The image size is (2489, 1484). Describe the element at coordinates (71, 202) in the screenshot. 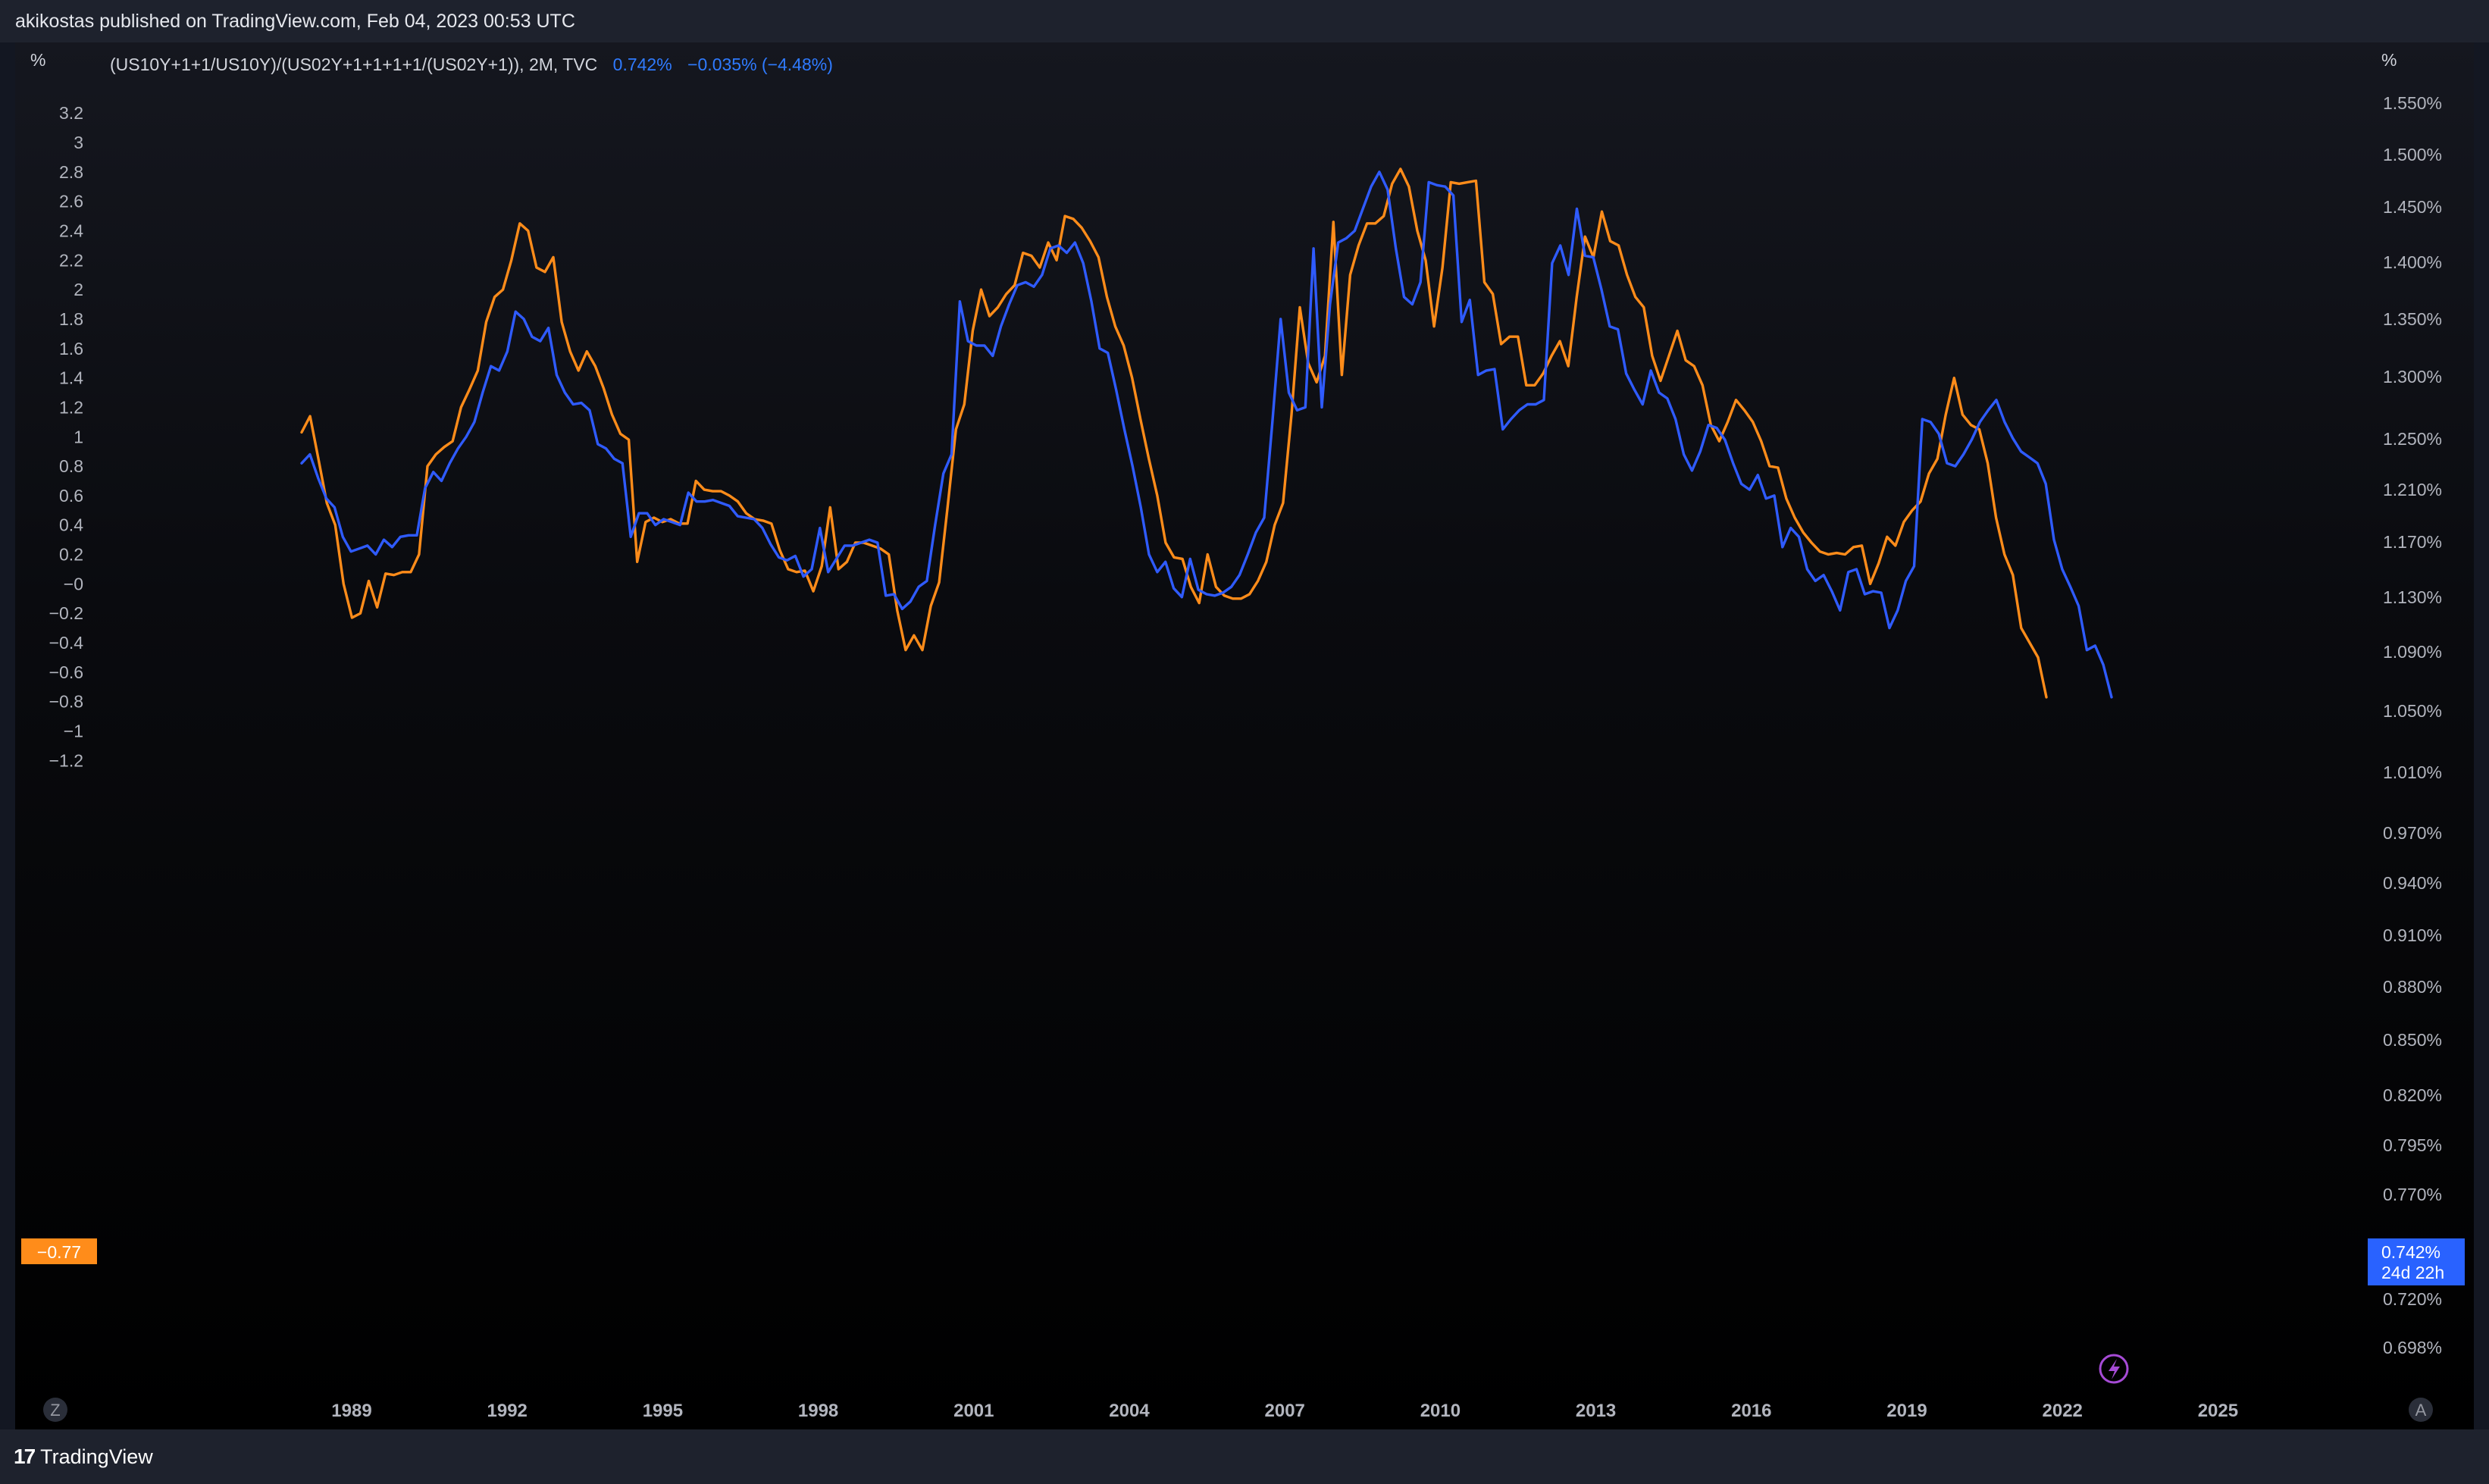

I see `left-tick-label: 2.6` at that location.